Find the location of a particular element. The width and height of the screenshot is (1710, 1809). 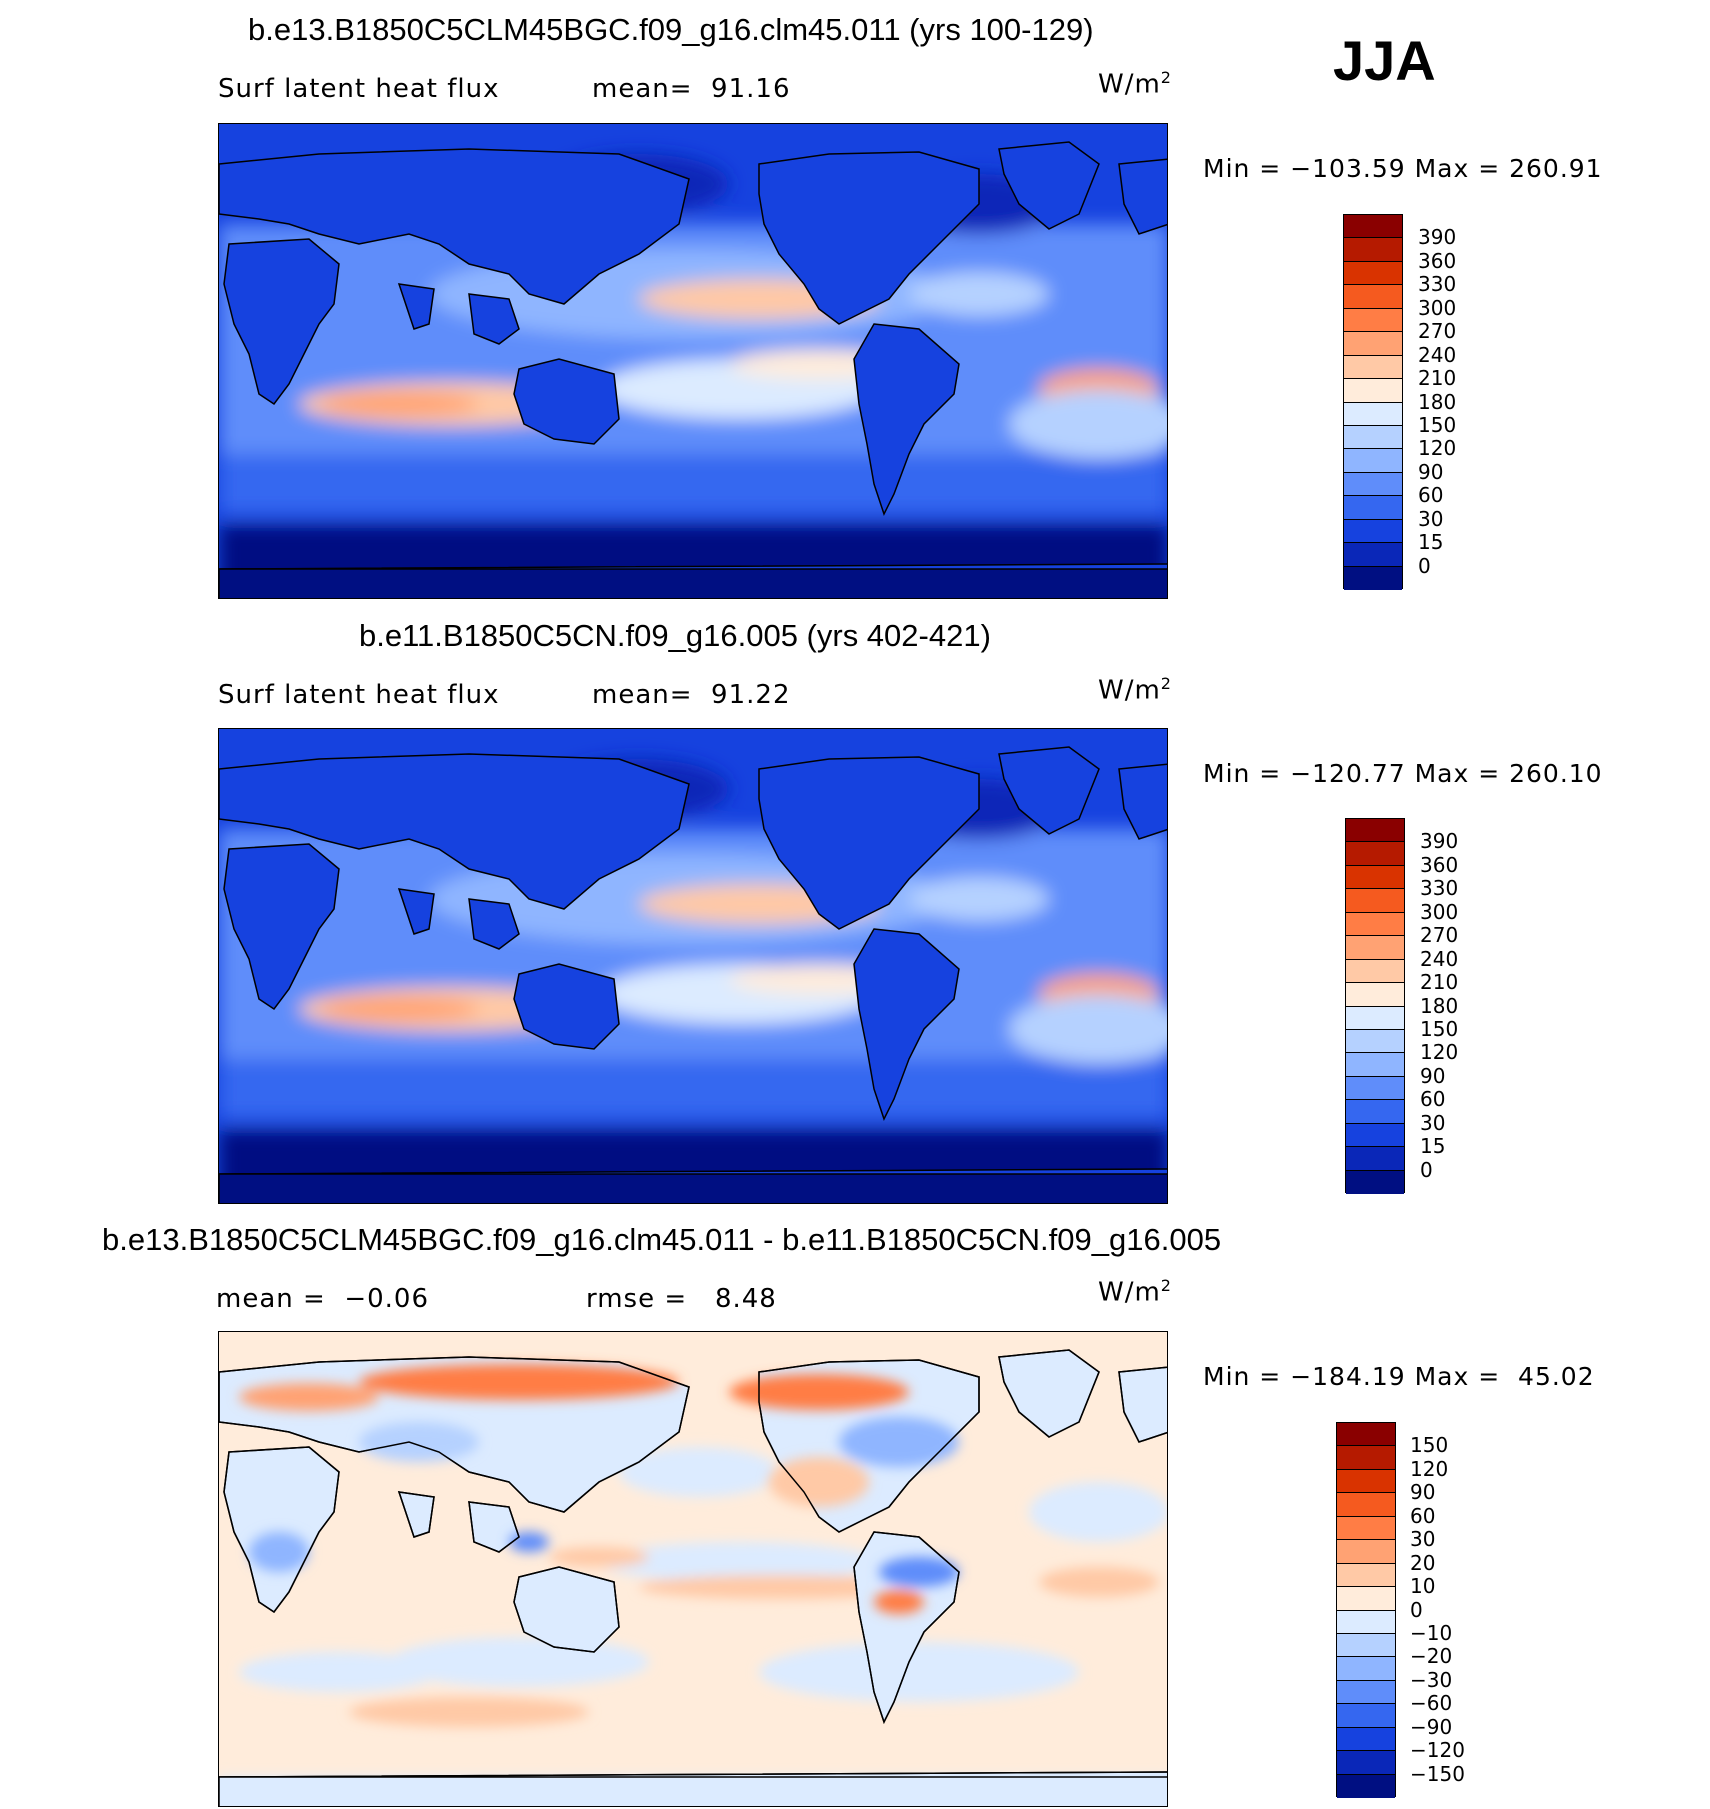

panel3-colorbar-labels: 150 120 90 60 30 20 10 0 −10 −20 −30 −60 −90 −120 −150 is located at coordinates (1455, 1609).